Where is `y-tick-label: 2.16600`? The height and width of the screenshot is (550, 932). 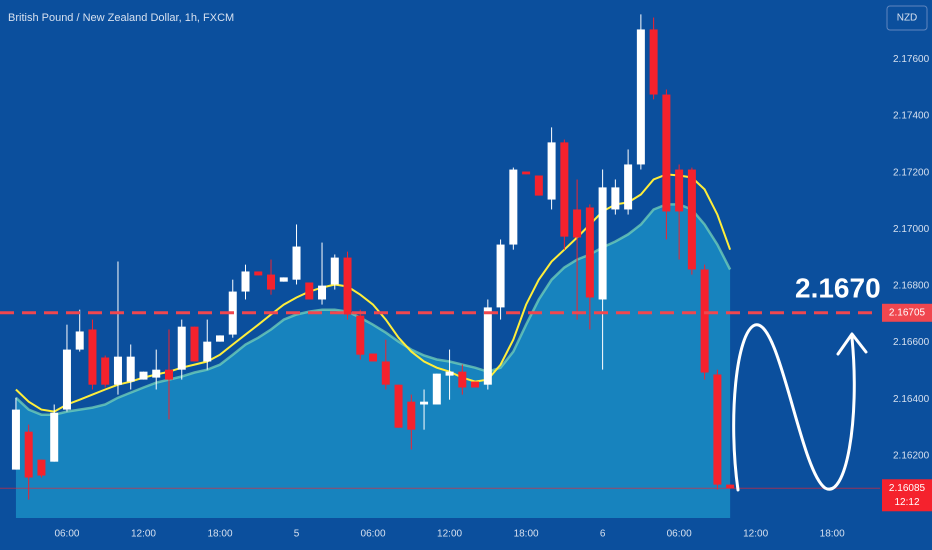
y-tick-label: 2.16600 is located at coordinates (911, 342).